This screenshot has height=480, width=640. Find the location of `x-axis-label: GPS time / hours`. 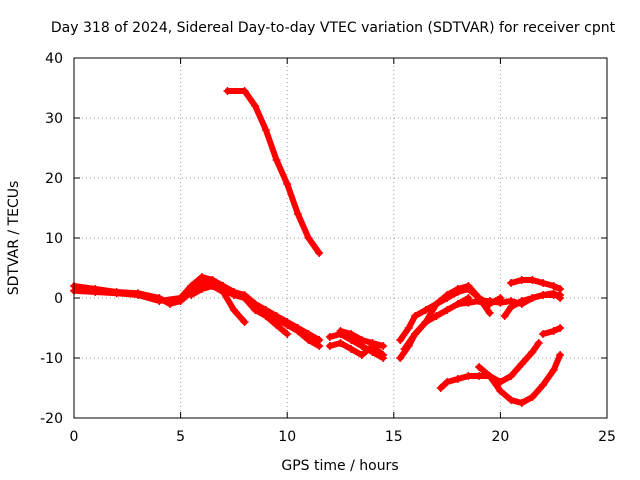

x-axis-label: GPS time / hours is located at coordinates (339, 466).